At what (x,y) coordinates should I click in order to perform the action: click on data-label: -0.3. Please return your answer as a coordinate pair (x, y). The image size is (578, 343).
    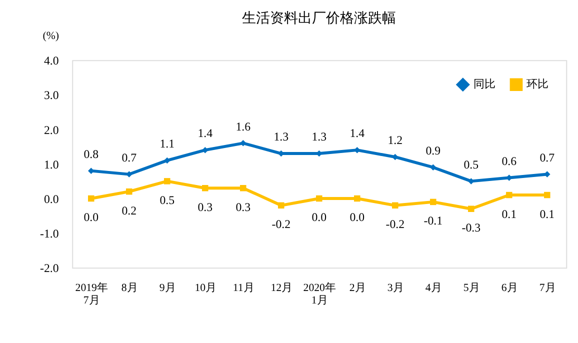
    Looking at the image, I should click on (471, 227).